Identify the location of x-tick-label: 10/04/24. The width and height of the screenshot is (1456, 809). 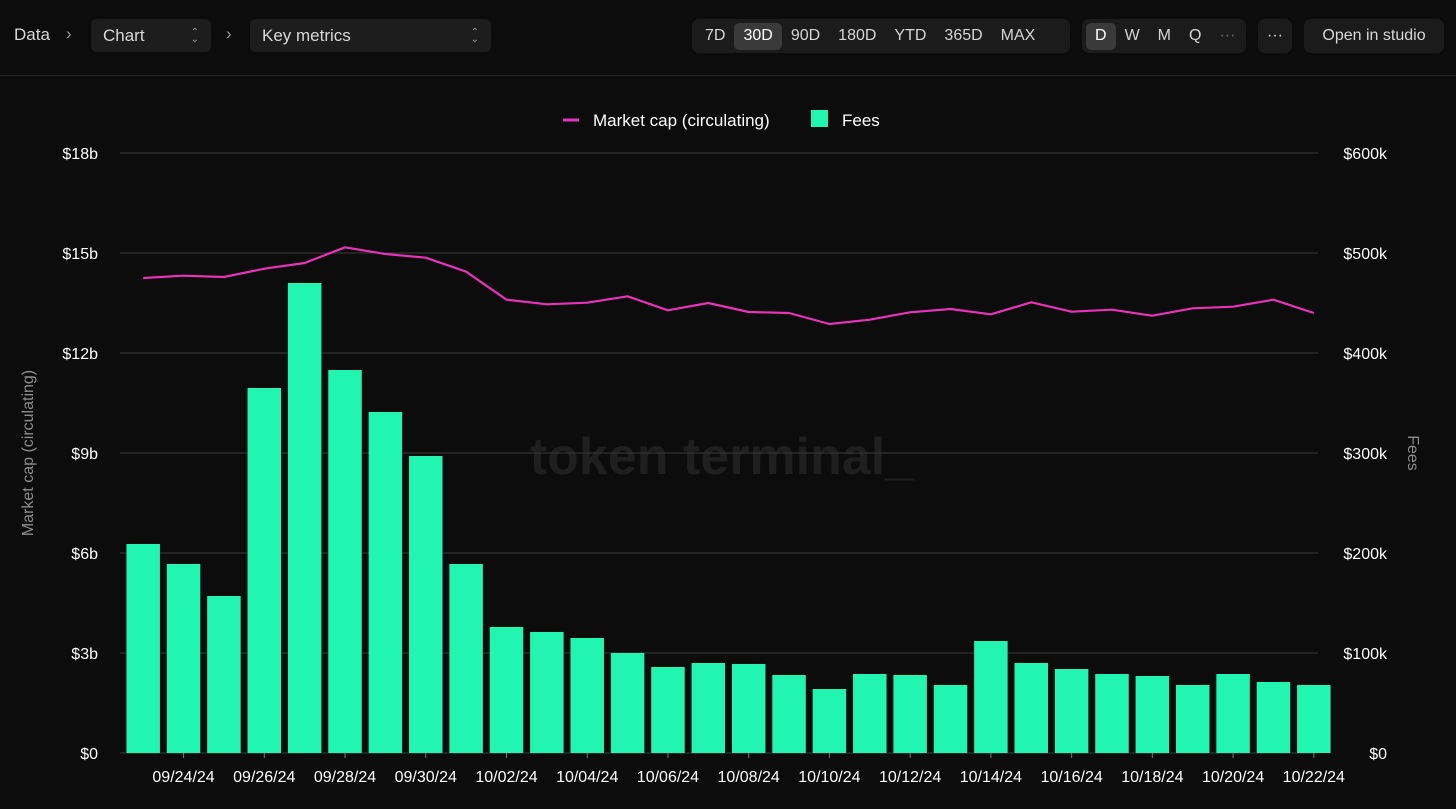
(587, 777).